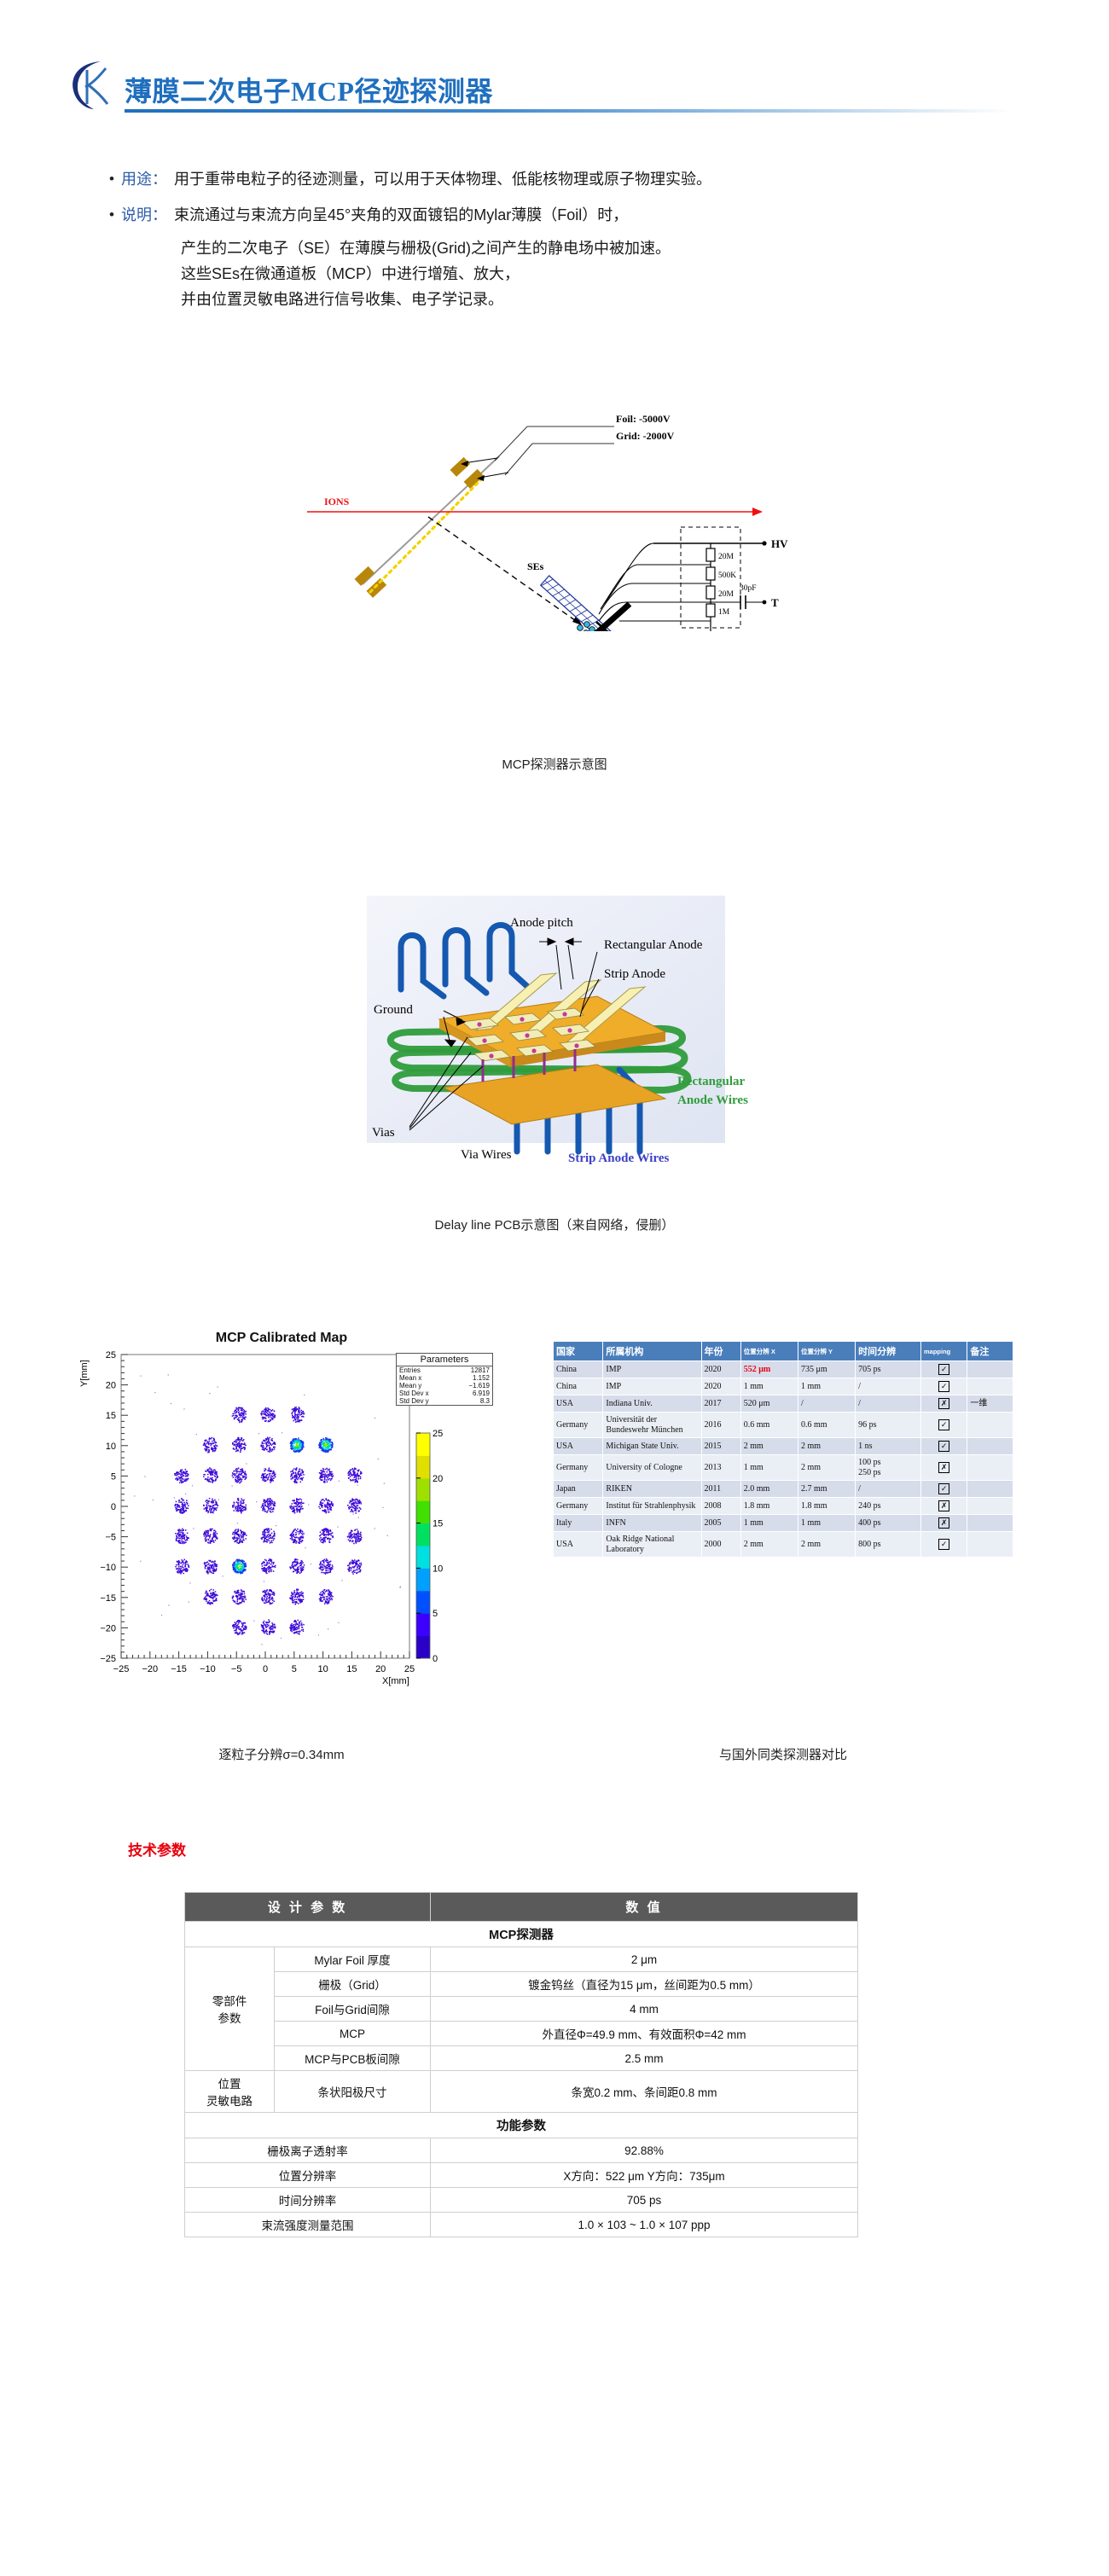 This screenshot has height=2576, width=1109. I want to click on cell-year: 2008, so click(720, 1506).